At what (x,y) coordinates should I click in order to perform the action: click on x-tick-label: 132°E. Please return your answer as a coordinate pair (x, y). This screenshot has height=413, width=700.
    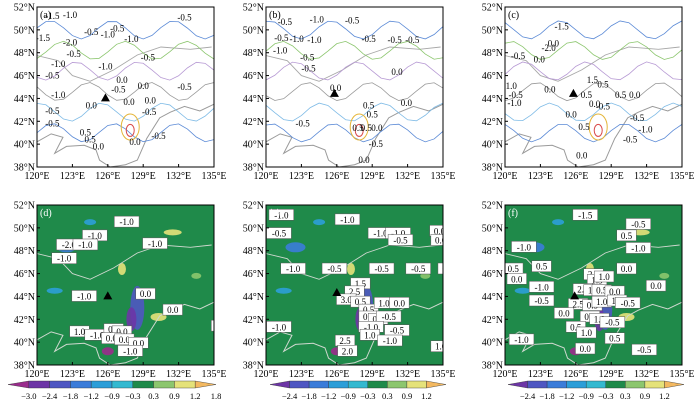
    Looking at the image, I should click on (646, 374).